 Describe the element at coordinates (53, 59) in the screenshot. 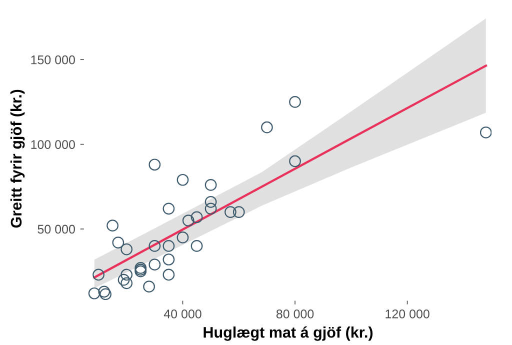

I see `y-tick-label: 150 000` at that location.